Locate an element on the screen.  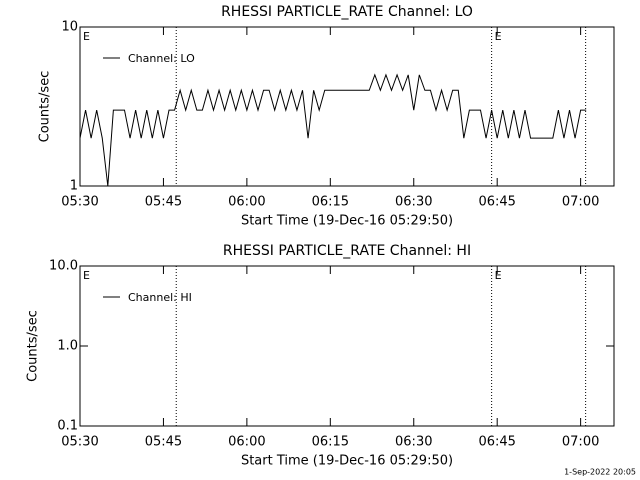
footer: 1-Sep-2022 20:05 is located at coordinates (600, 472).